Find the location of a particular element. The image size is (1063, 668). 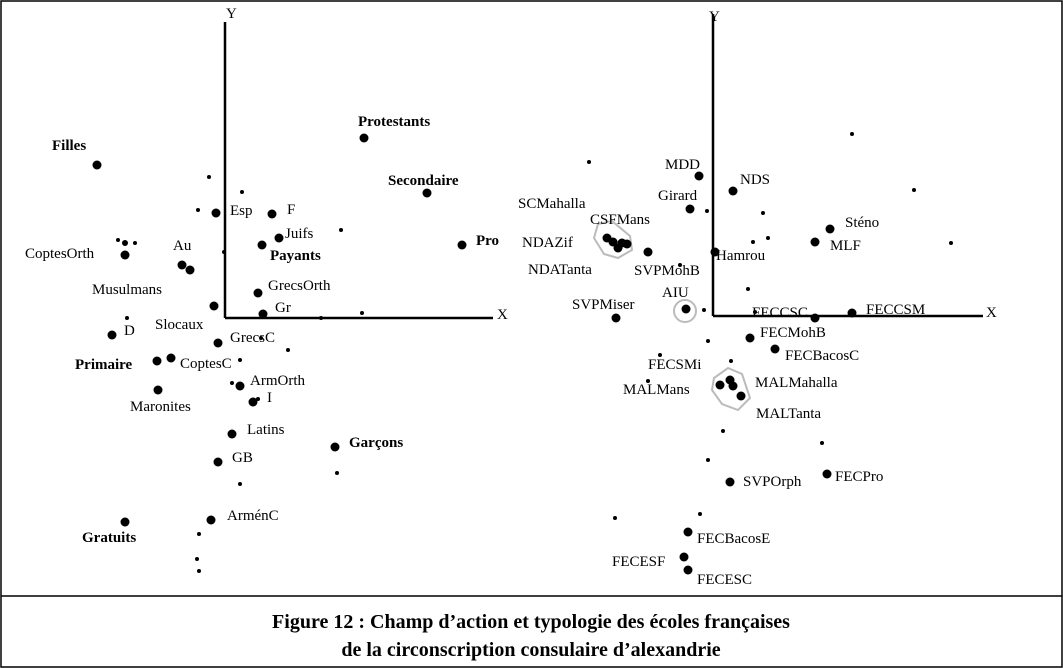

point-label: FECBacosE is located at coordinates (733, 539).